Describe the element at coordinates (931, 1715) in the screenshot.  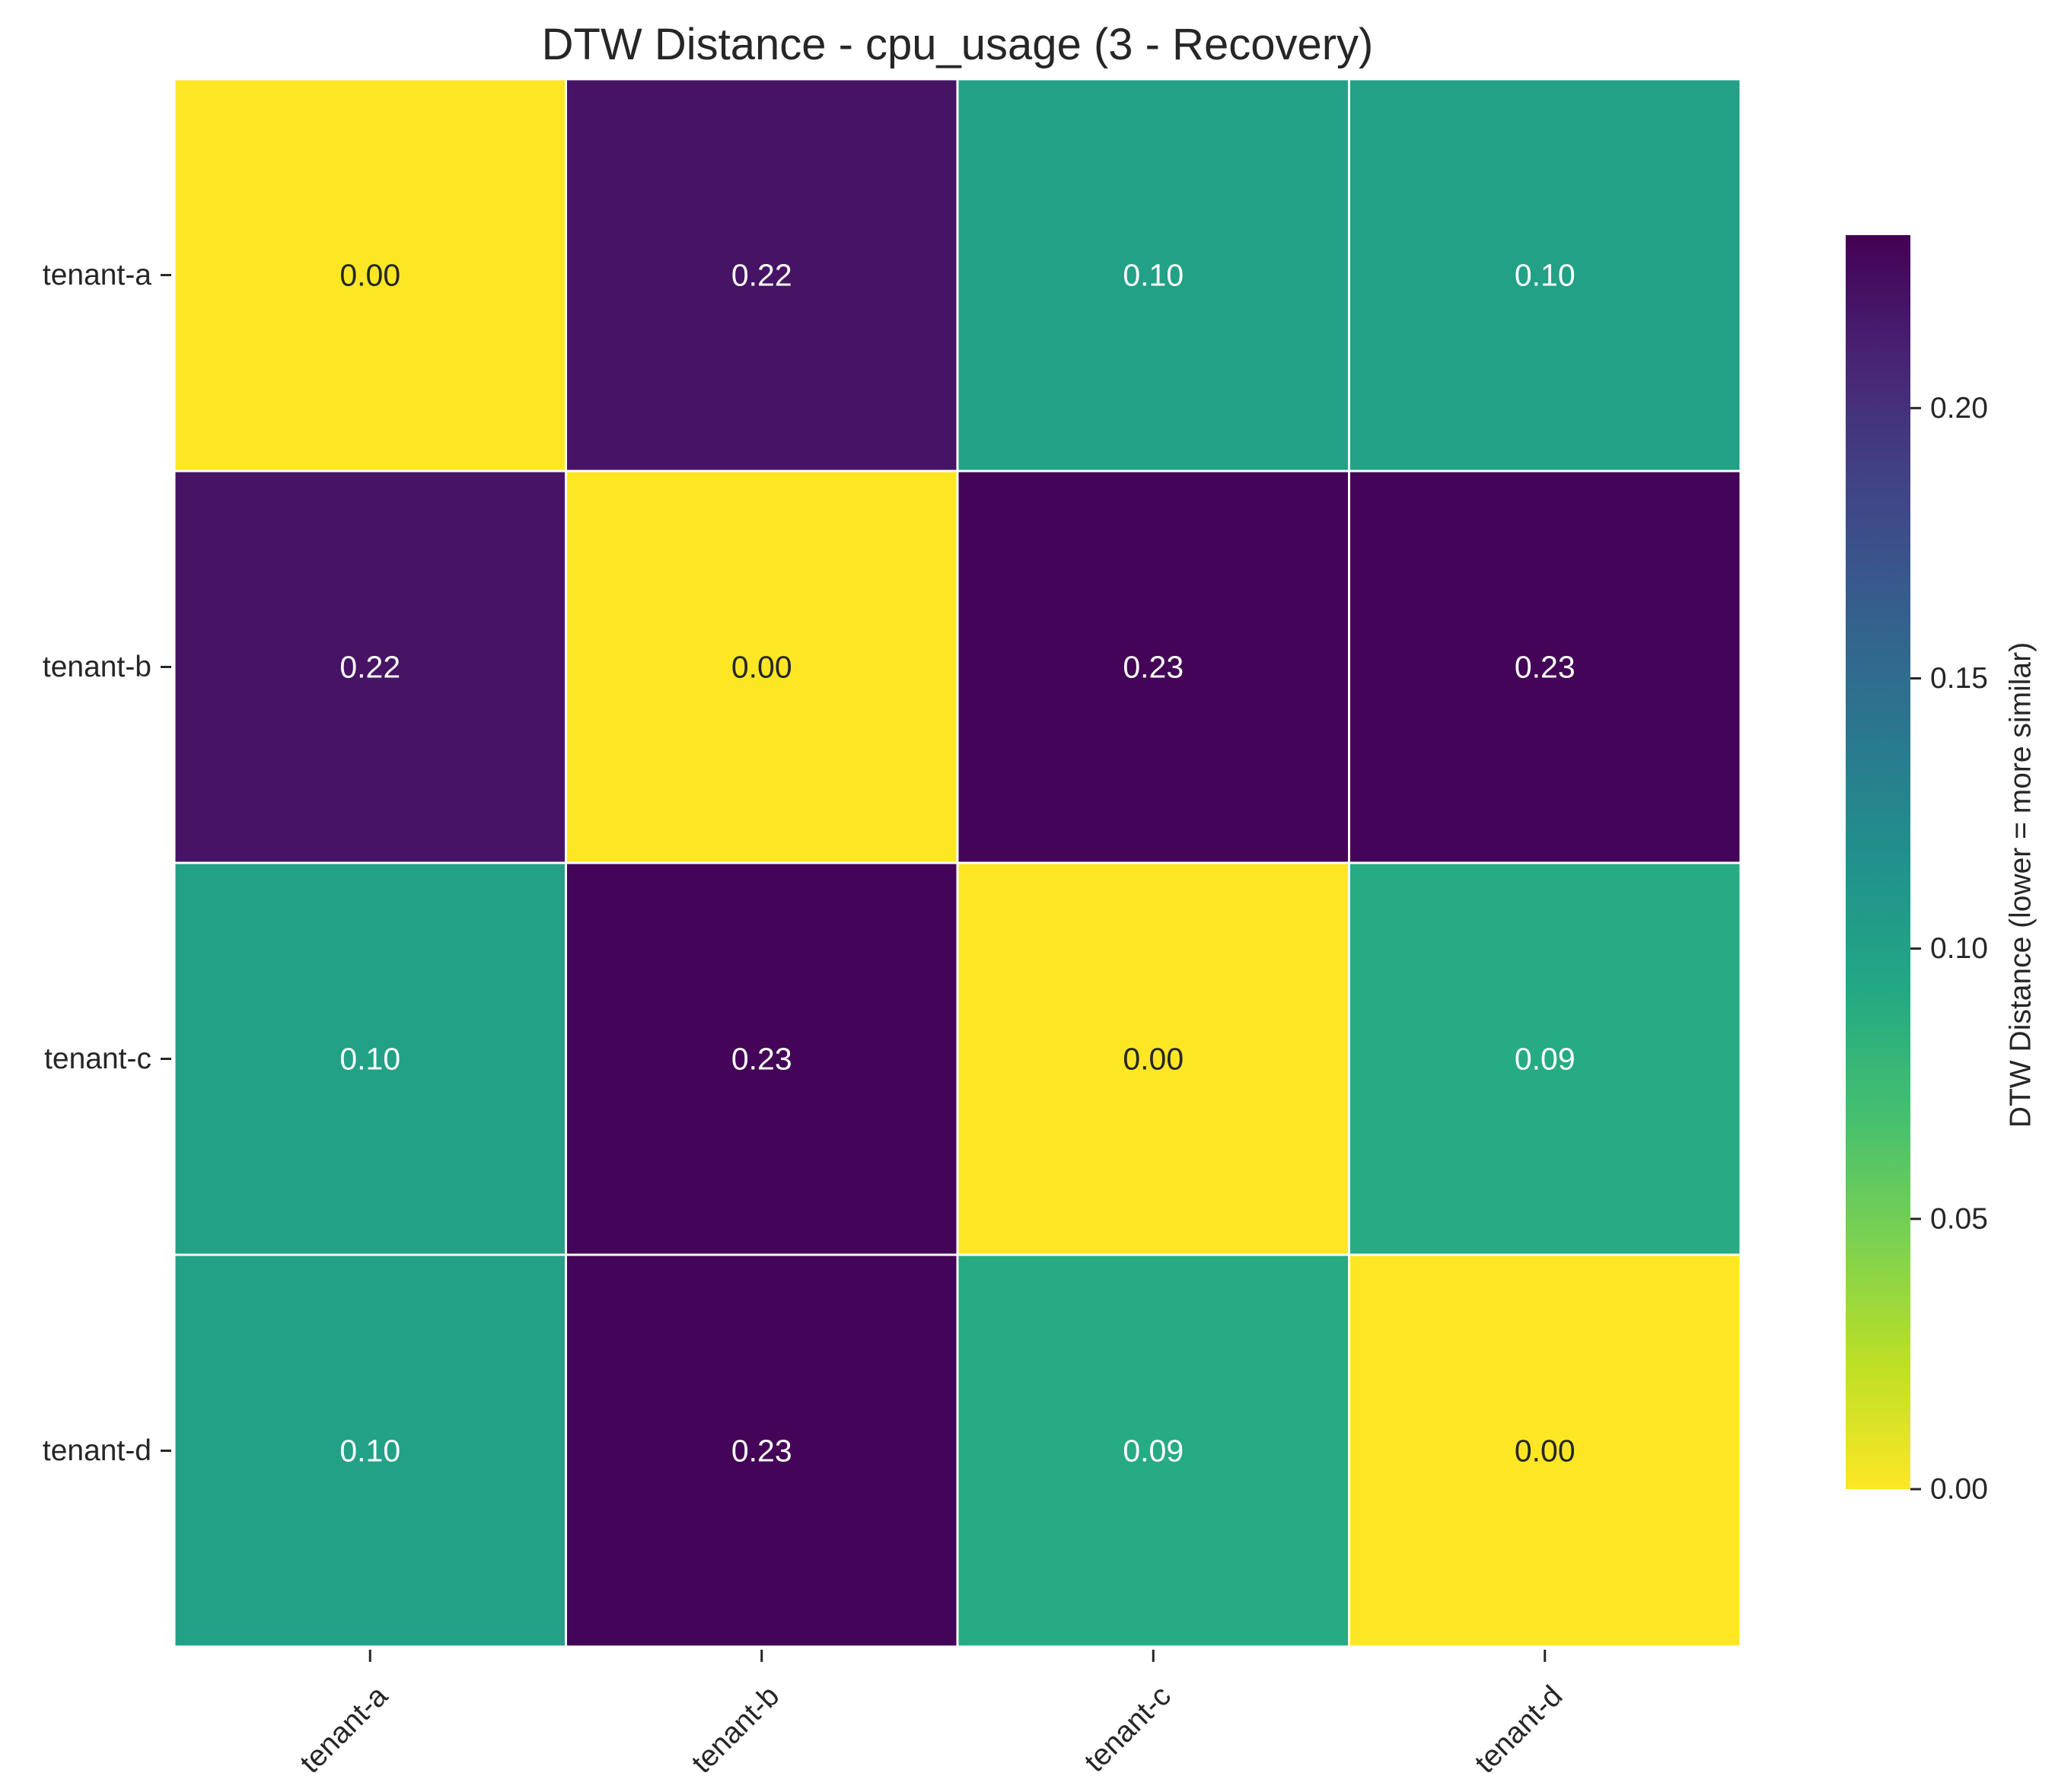
I see `x-axis: tenant-a tenant-b tenant-c tenant-d` at that location.